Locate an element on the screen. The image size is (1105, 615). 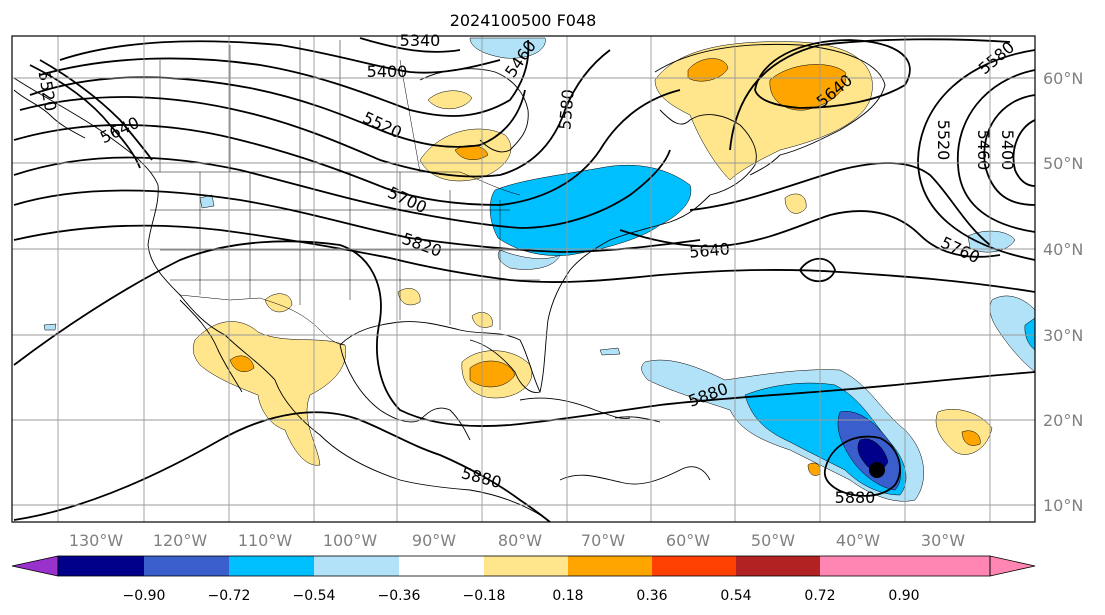
contour-5640-b is located at coordinates (810, 234).